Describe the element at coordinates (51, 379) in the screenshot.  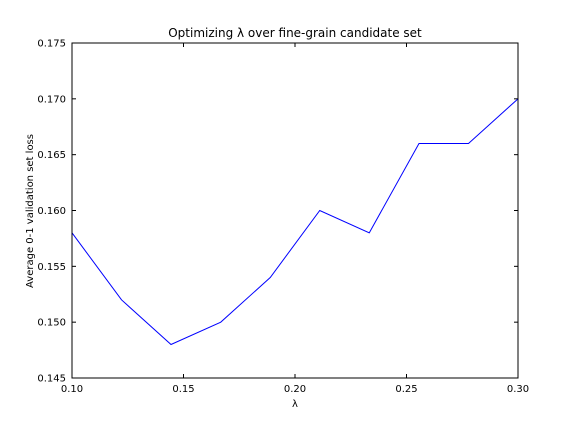
I see `y-tick-label: 0.145` at that location.